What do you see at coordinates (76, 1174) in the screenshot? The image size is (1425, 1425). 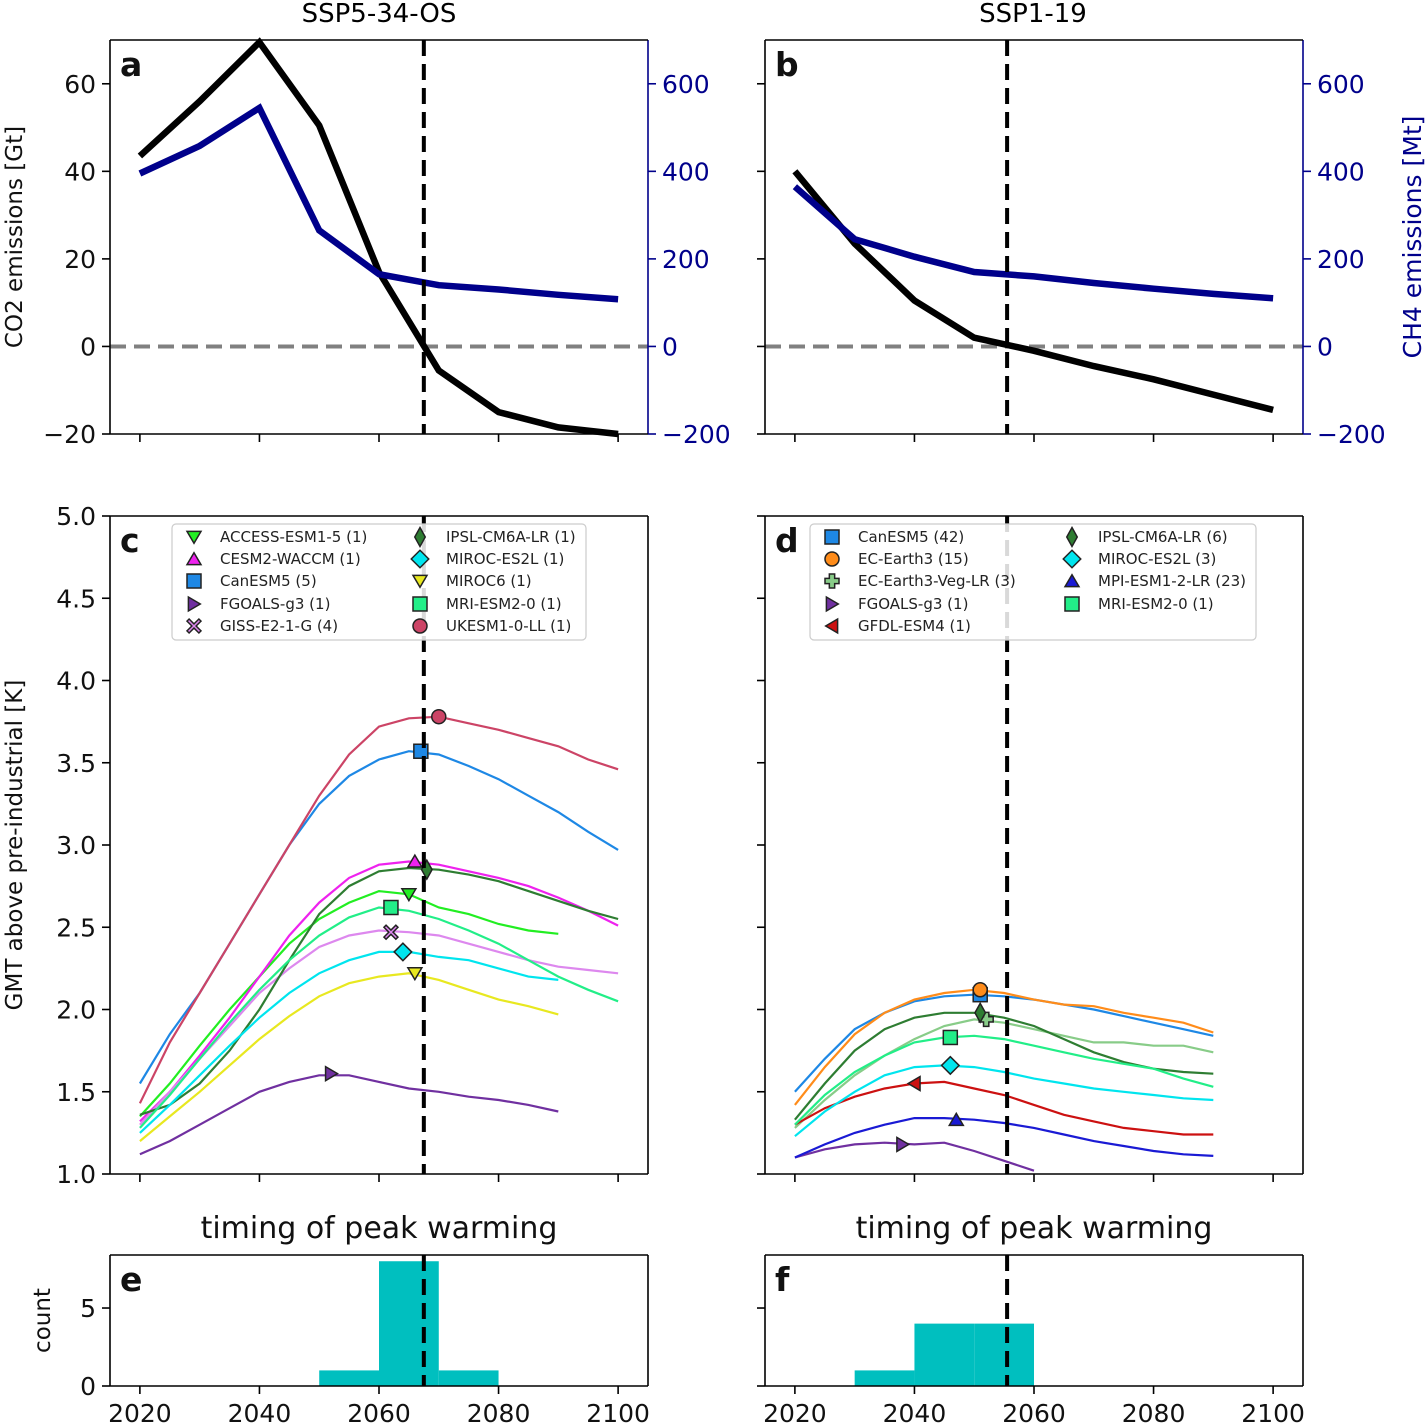 I see `y-tick-label: 1.0` at bounding box center [76, 1174].